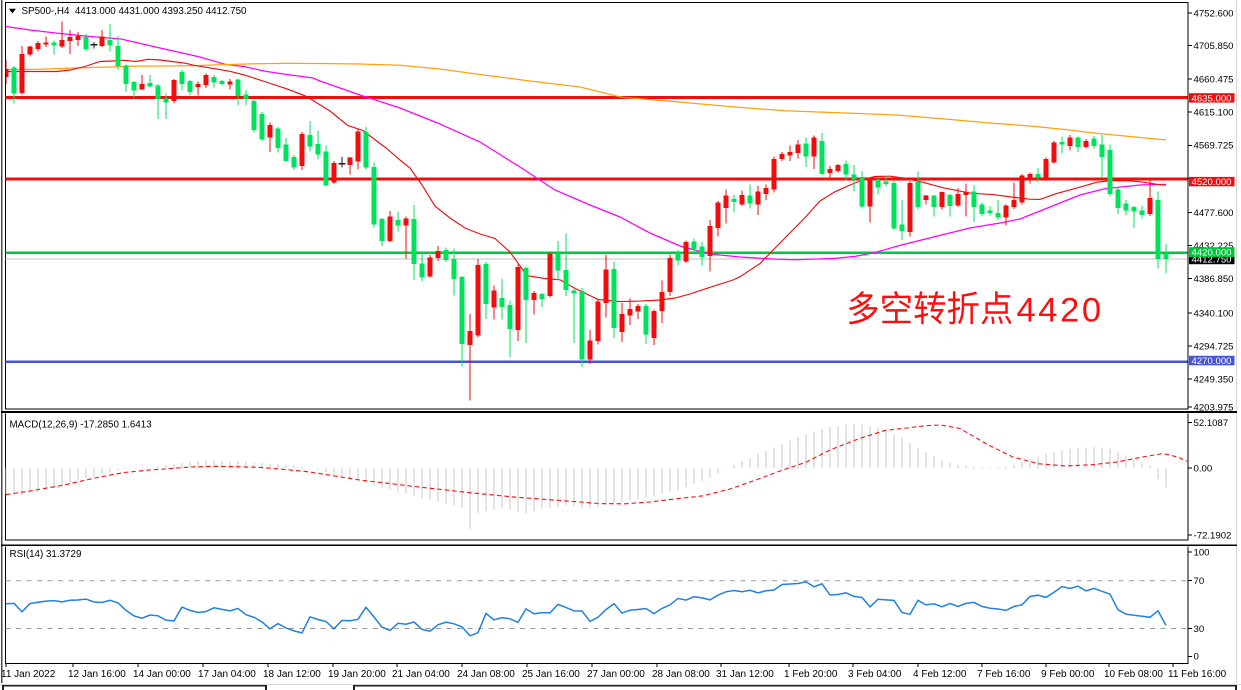 The image size is (1241, 690). I want to click on svg-text: 11 Feb 16:00, so click(1197, 674).